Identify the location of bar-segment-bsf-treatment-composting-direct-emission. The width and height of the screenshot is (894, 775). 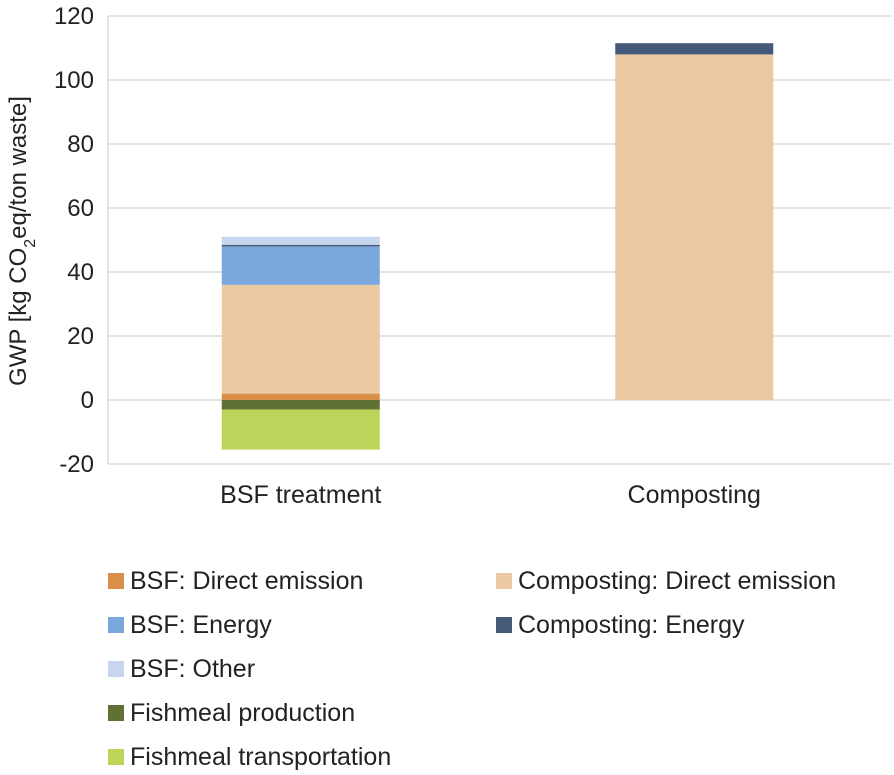
(300, 339).